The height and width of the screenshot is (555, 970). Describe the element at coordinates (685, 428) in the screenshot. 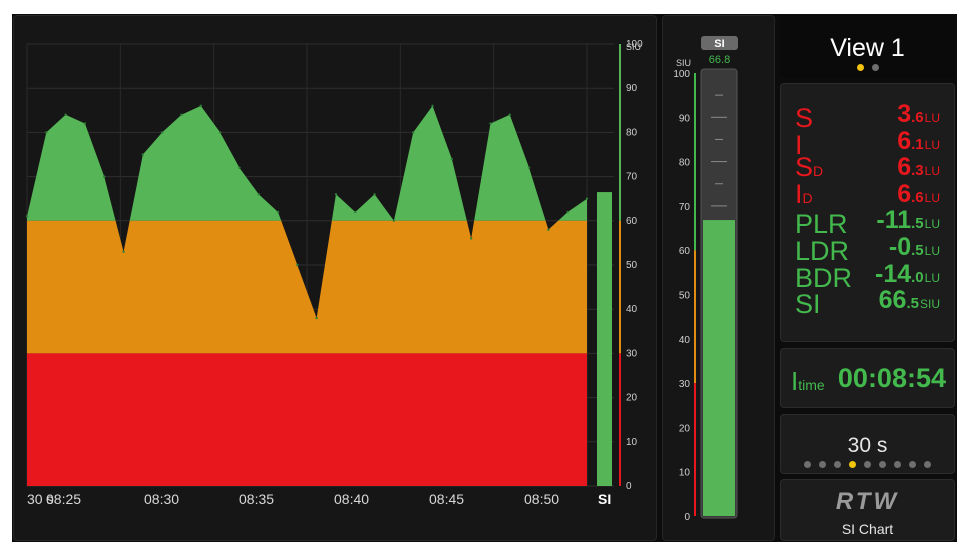

I see `meter-tick-label: 20` at that location.